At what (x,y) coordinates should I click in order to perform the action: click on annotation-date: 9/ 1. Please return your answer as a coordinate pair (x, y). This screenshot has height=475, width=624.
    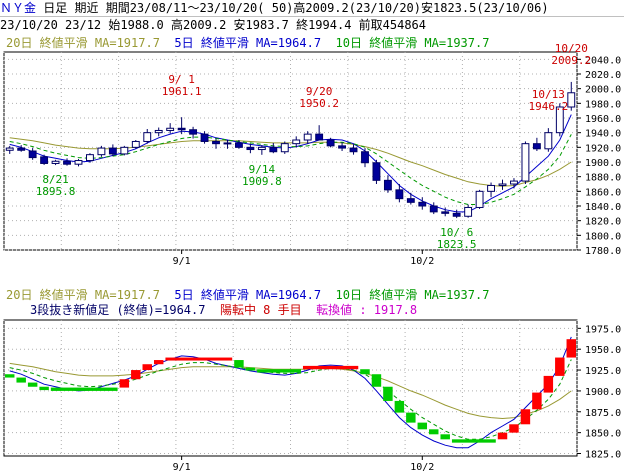
    Looking at the image, I should click on (181, 79).